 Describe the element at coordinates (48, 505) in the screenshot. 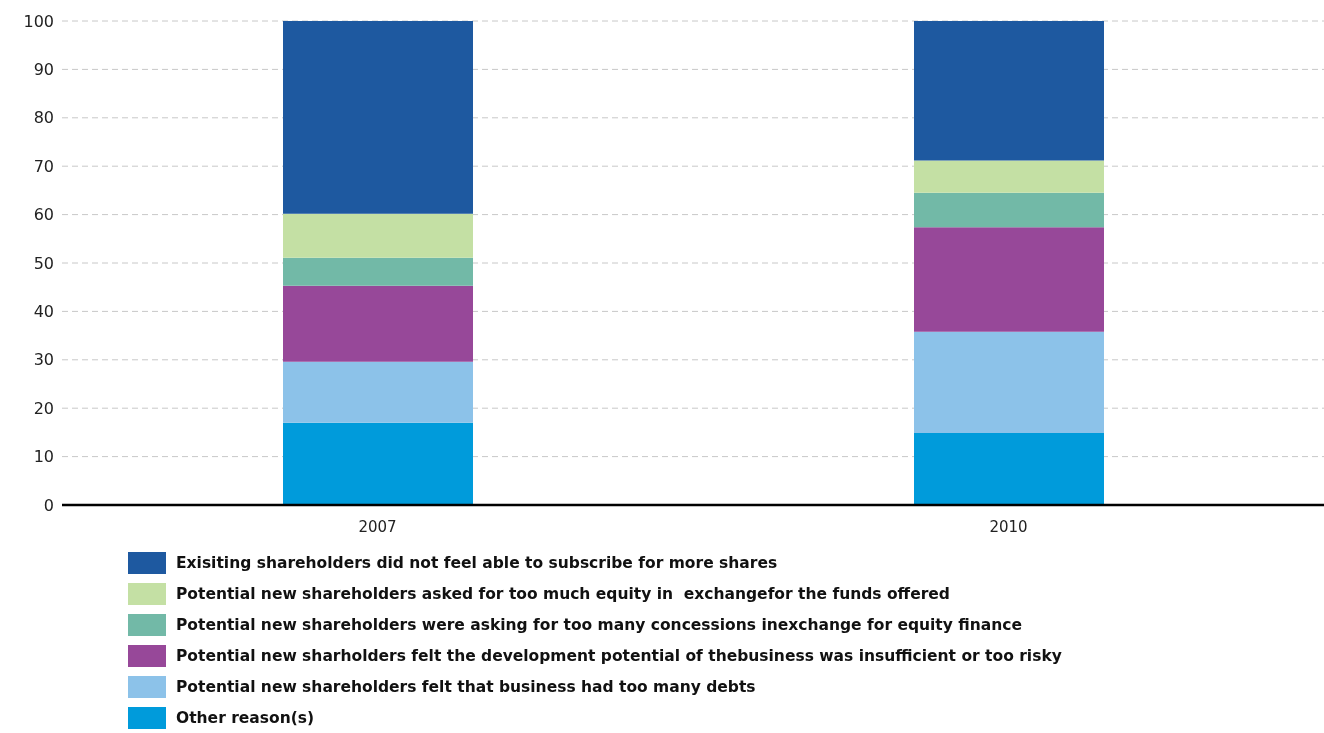

I see `y-tick-label: 0` at that location.